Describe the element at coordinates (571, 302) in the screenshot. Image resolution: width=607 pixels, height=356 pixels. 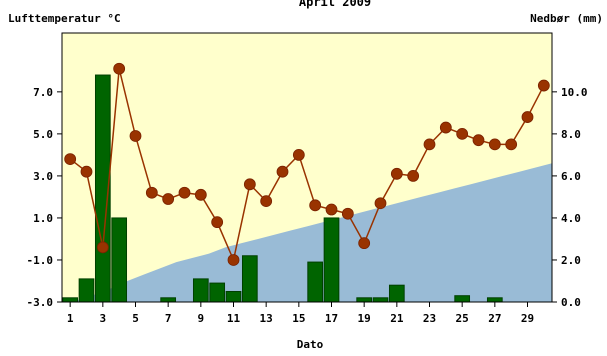
I see `y-right-tick-label: 0.0` at that location.